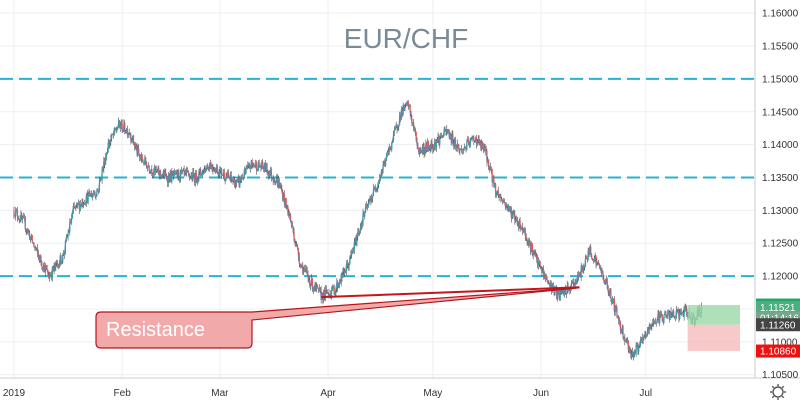  I want to click on y-tick-label: 1.14000, so click(780, 145).